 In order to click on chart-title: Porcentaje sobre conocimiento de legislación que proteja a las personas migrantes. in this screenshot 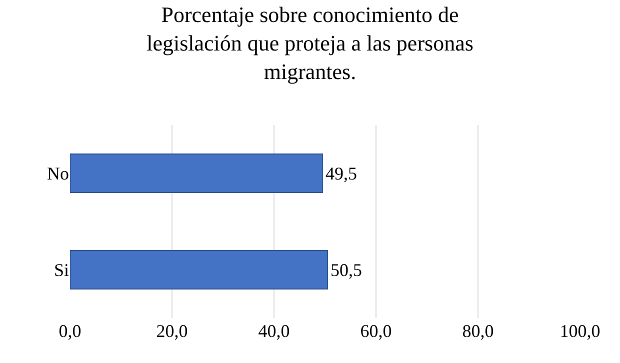, I will do `click(310, 43)`.